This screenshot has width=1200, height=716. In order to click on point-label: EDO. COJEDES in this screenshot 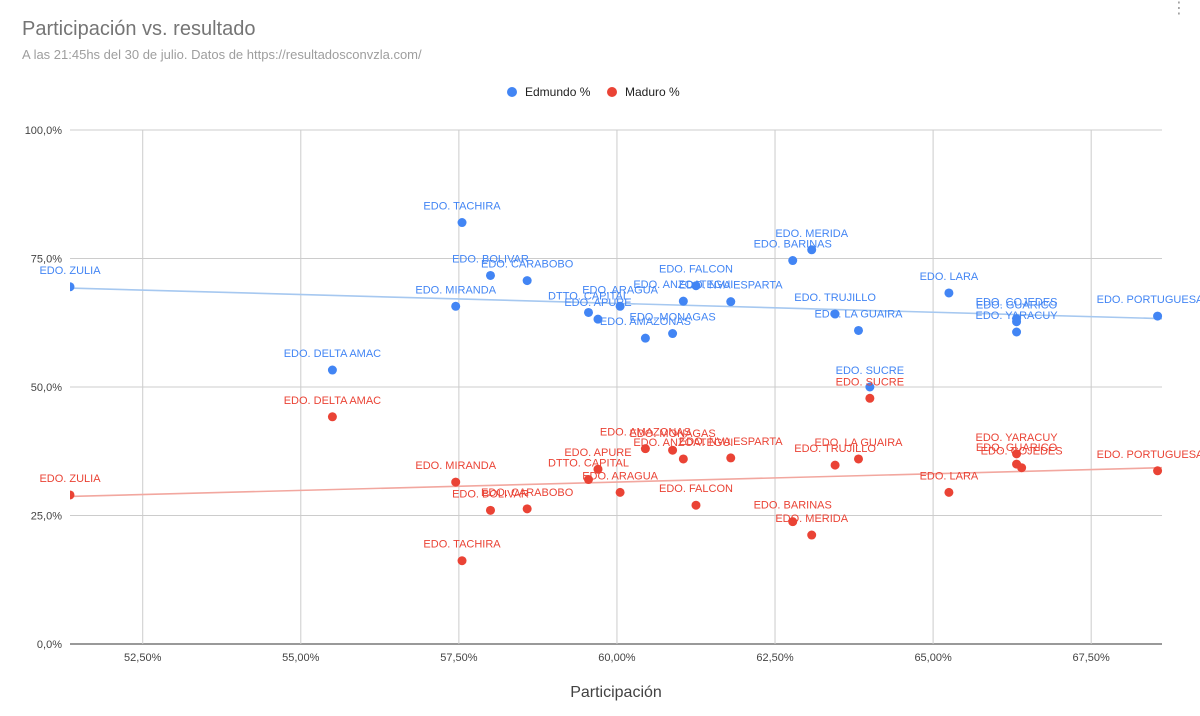, I will do `click(1022, 452)`.